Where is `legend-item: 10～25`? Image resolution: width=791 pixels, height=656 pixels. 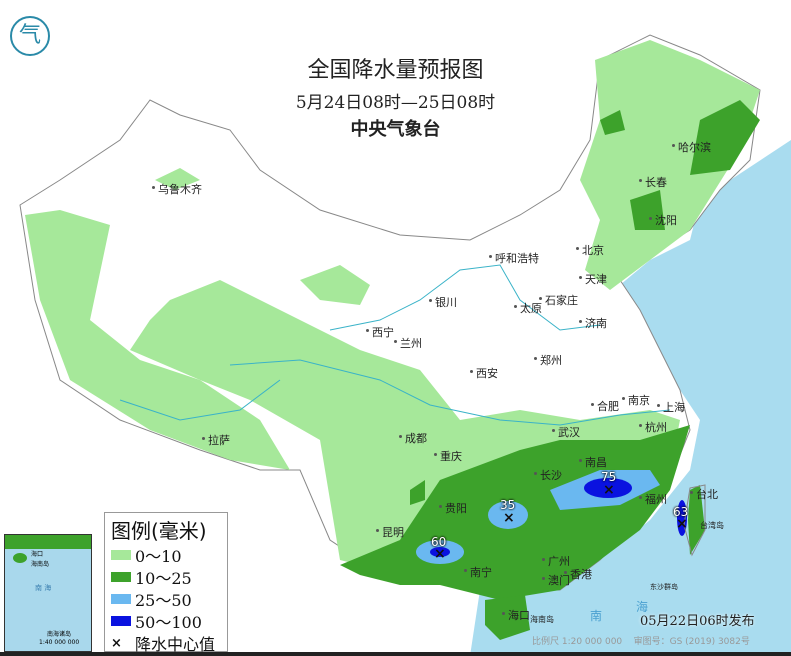
legend-item: 10～25 is located at coordinates (166, 577).